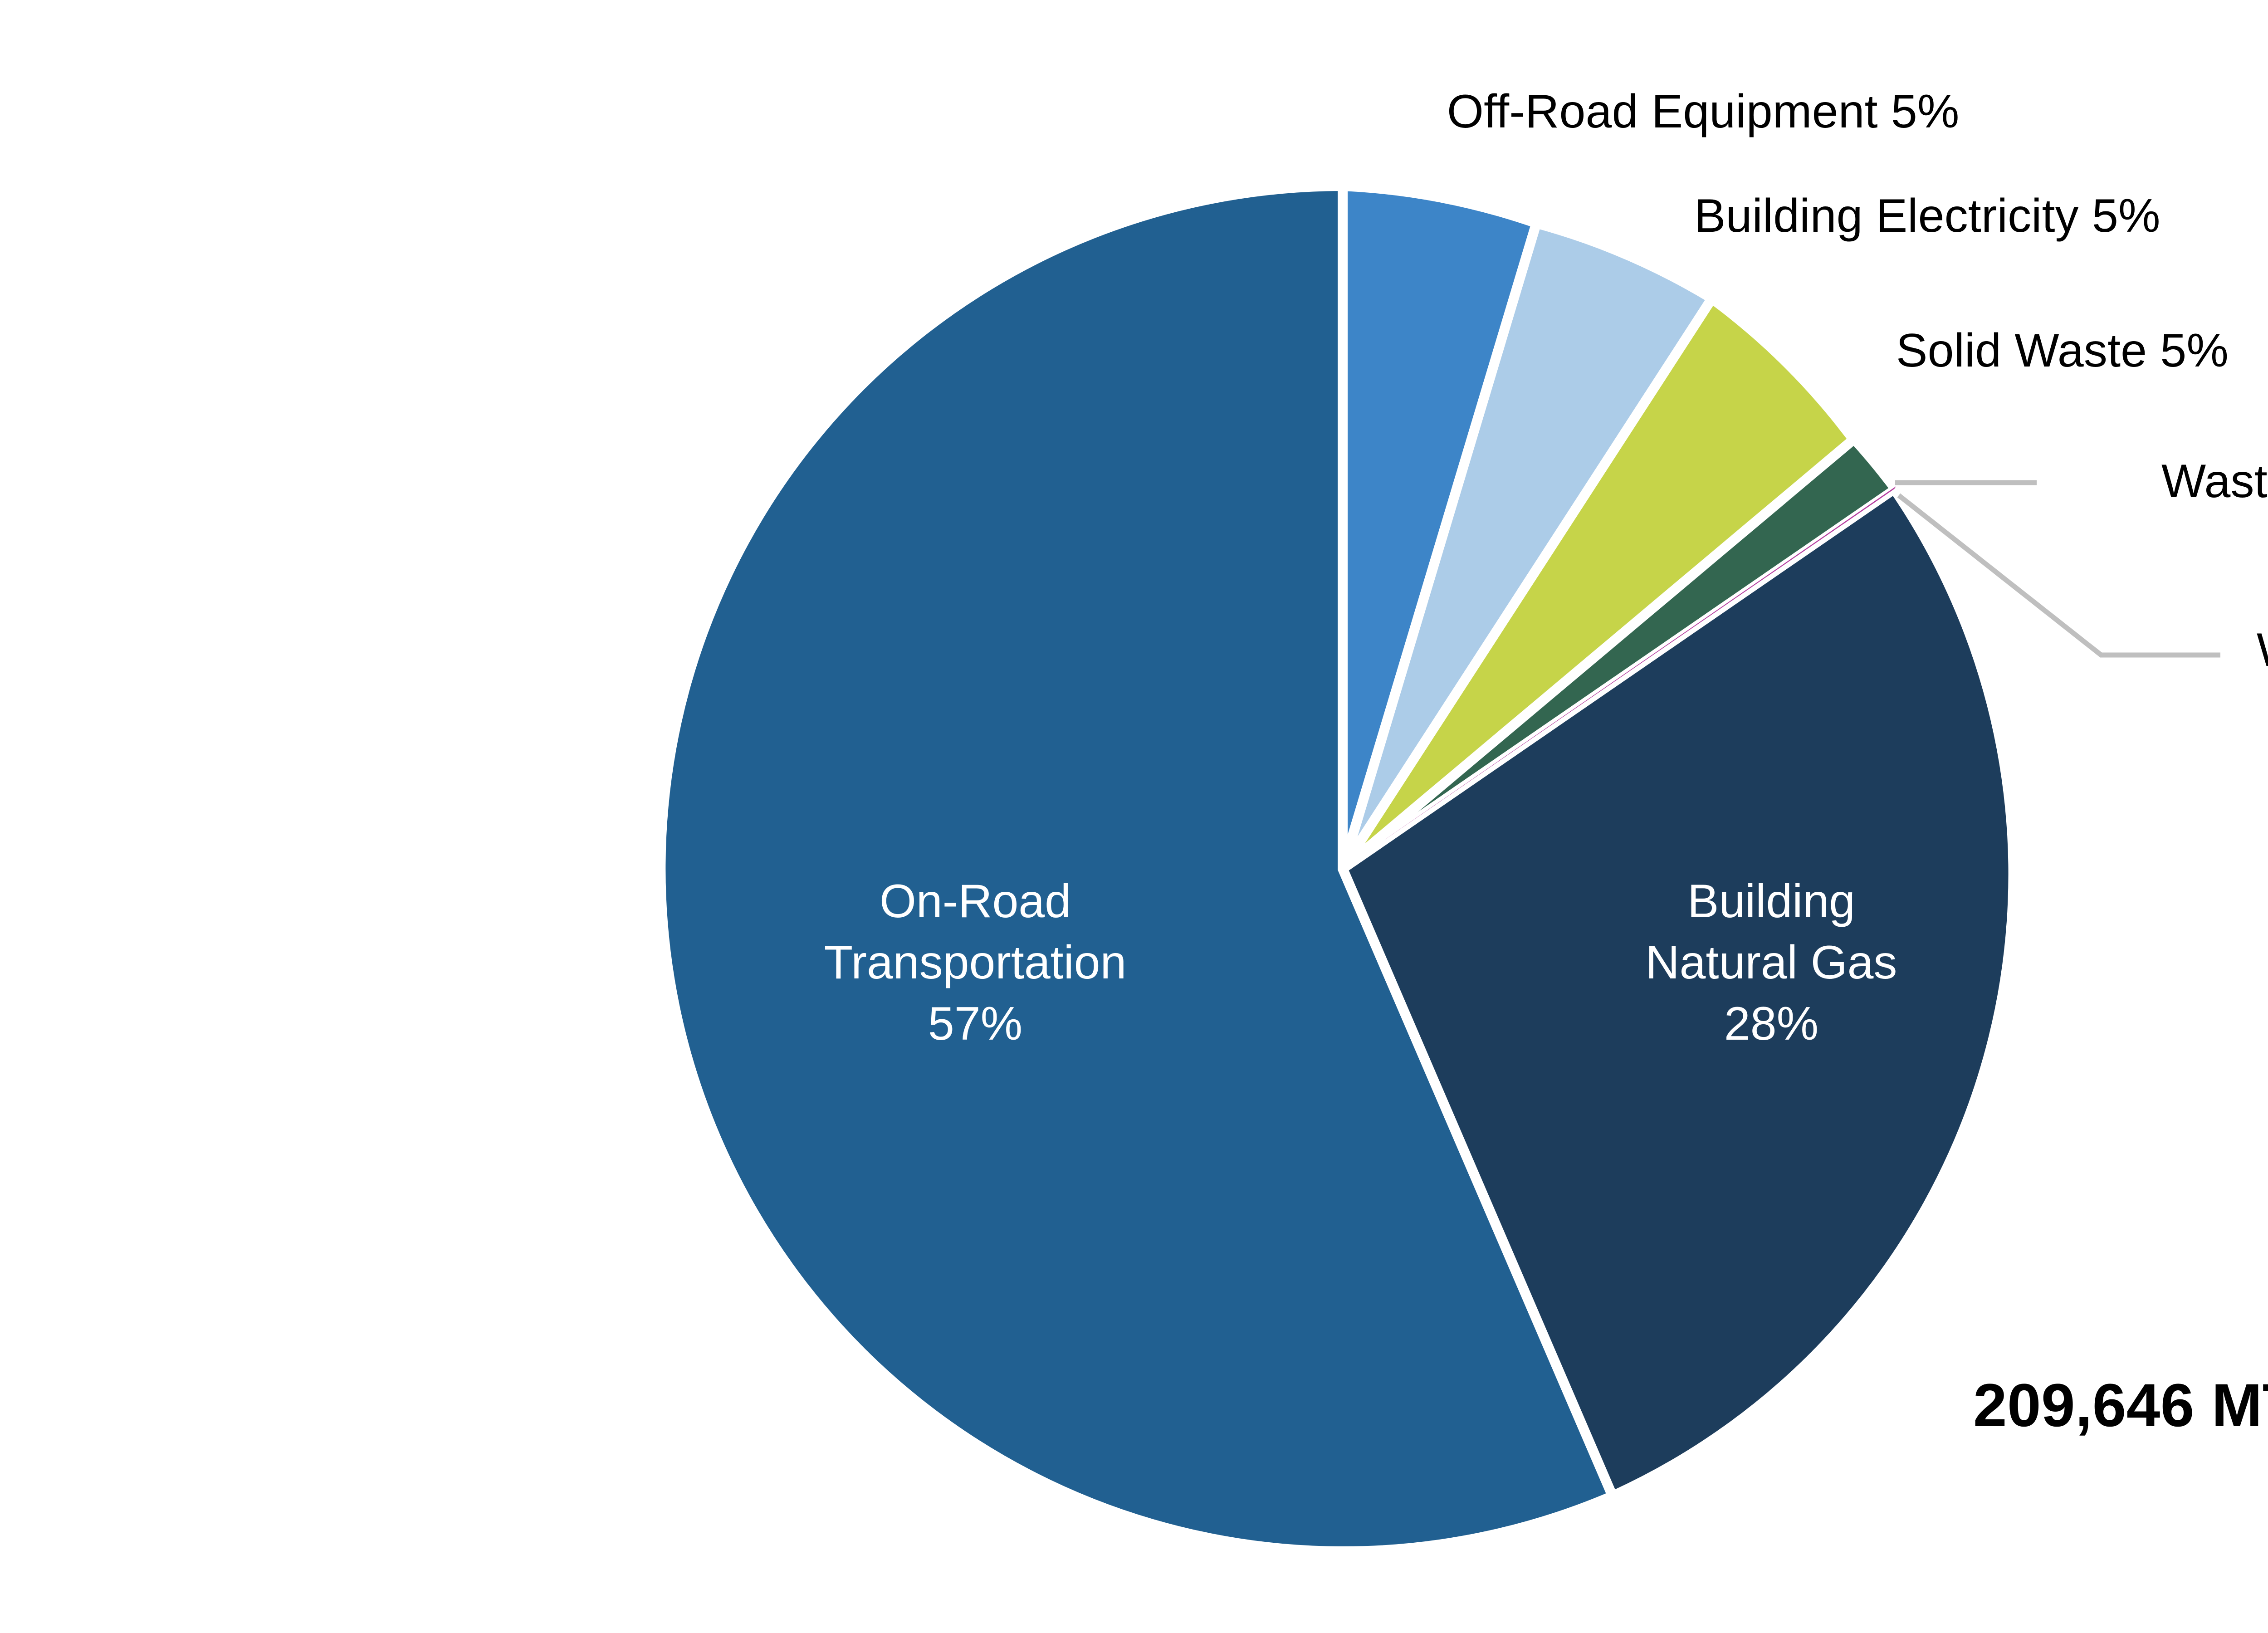  I want to click on slice-label-natural-gas-line2: Natural Gas, so click(1771, 963).